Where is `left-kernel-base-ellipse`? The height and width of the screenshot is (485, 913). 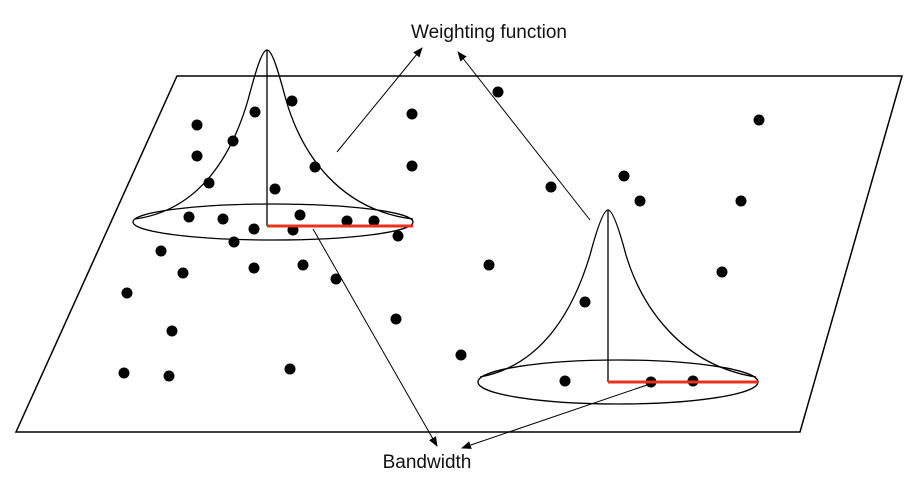
left-kernel-base-ellipse is located at coordinates (273, 222).